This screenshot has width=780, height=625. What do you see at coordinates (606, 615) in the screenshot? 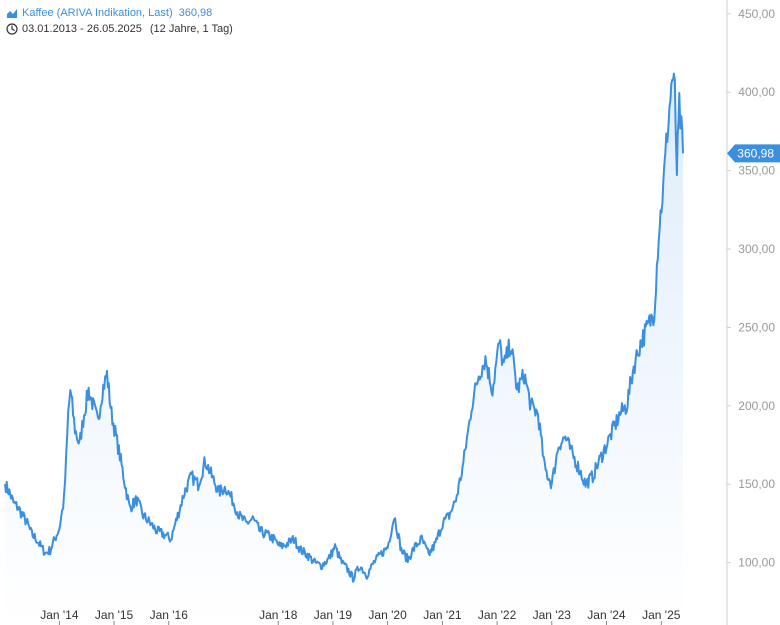
I see `x-tick-label: Jan '24` at bounding box center [606, 615].